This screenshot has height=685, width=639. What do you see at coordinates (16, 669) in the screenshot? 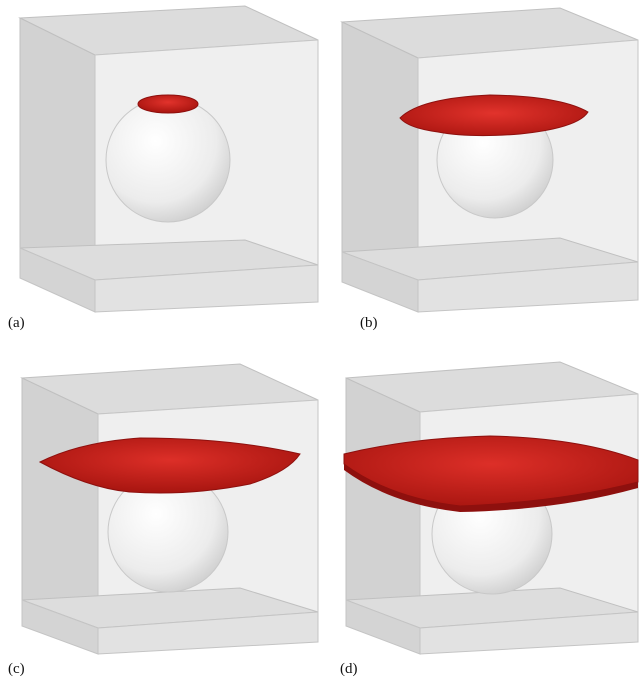
I see `panel-label: (c)` at bounding box center [16, 669].